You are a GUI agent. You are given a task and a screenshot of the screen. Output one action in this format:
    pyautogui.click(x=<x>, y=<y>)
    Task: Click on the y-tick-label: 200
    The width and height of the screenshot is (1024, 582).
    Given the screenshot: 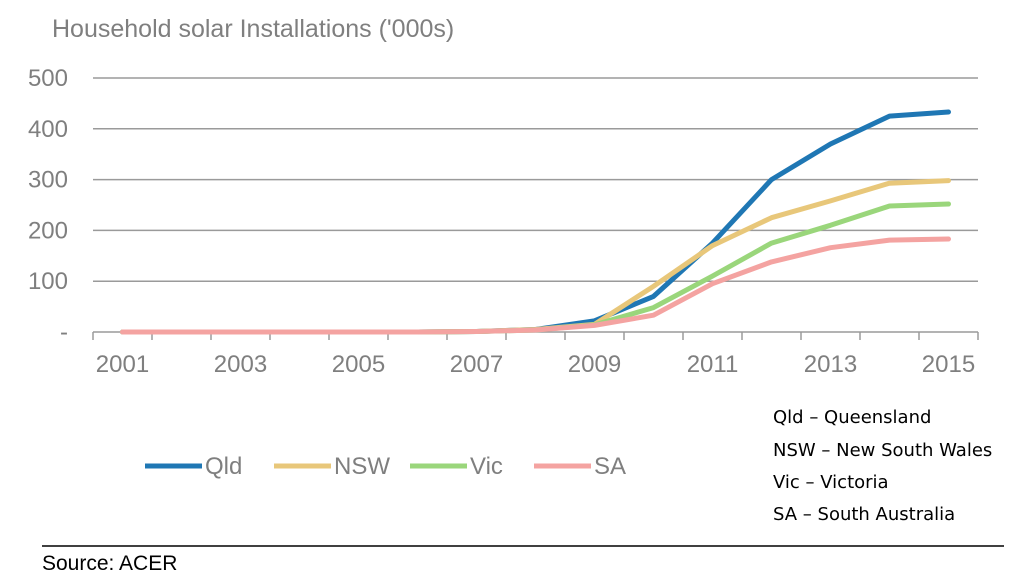 What is the action you would take?
    pyautogui.click(x=48, y=230)
    